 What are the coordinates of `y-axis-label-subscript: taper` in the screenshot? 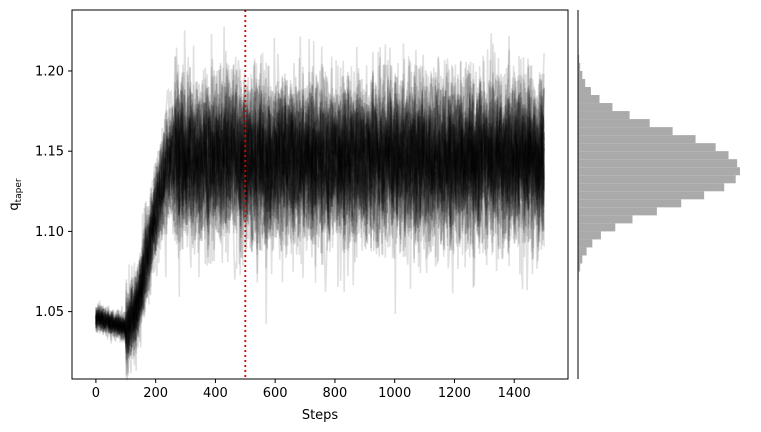 It's located at (19, 190).